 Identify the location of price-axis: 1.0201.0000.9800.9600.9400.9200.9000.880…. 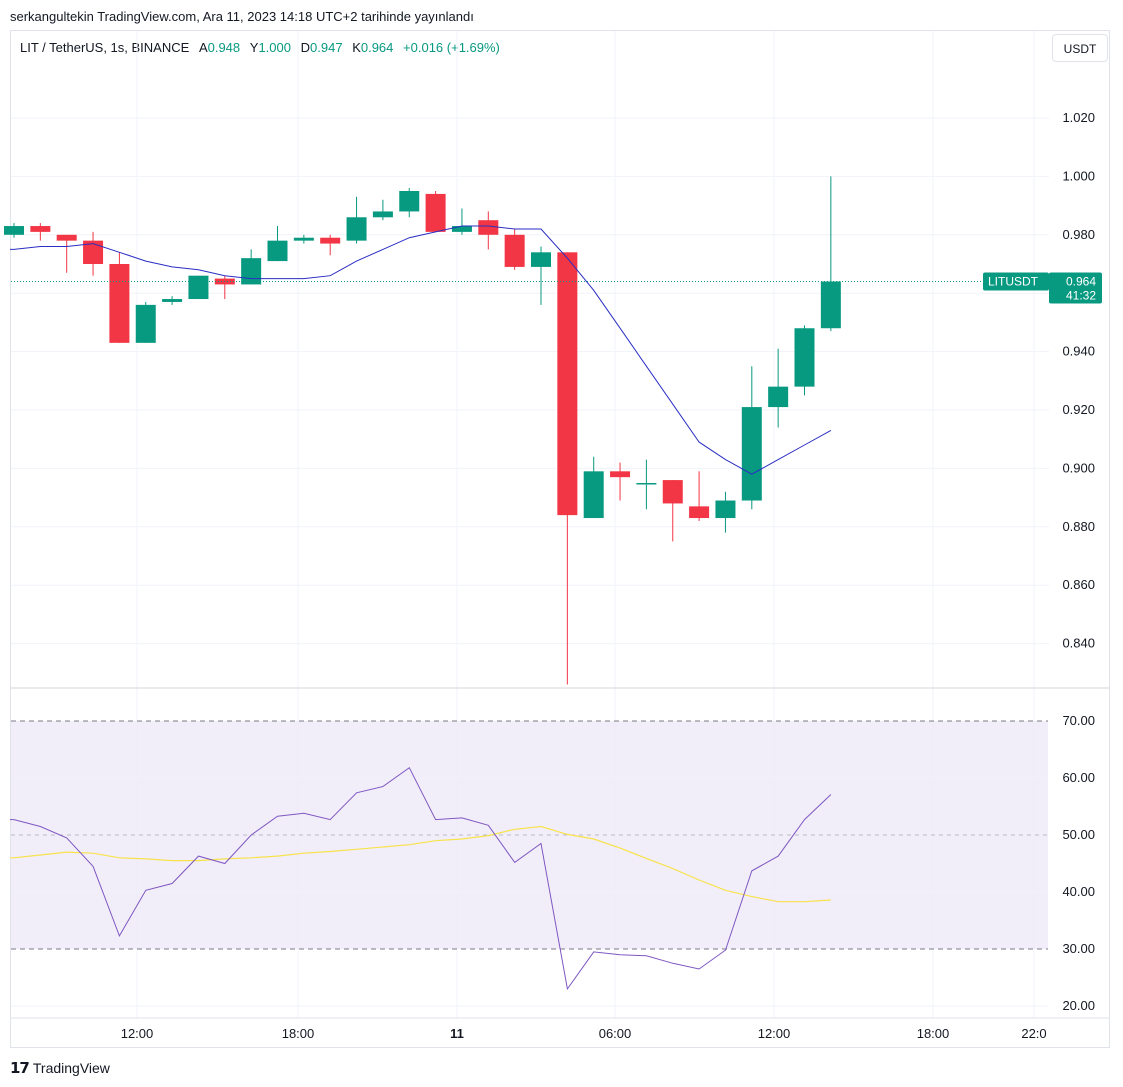
(1078, 561).